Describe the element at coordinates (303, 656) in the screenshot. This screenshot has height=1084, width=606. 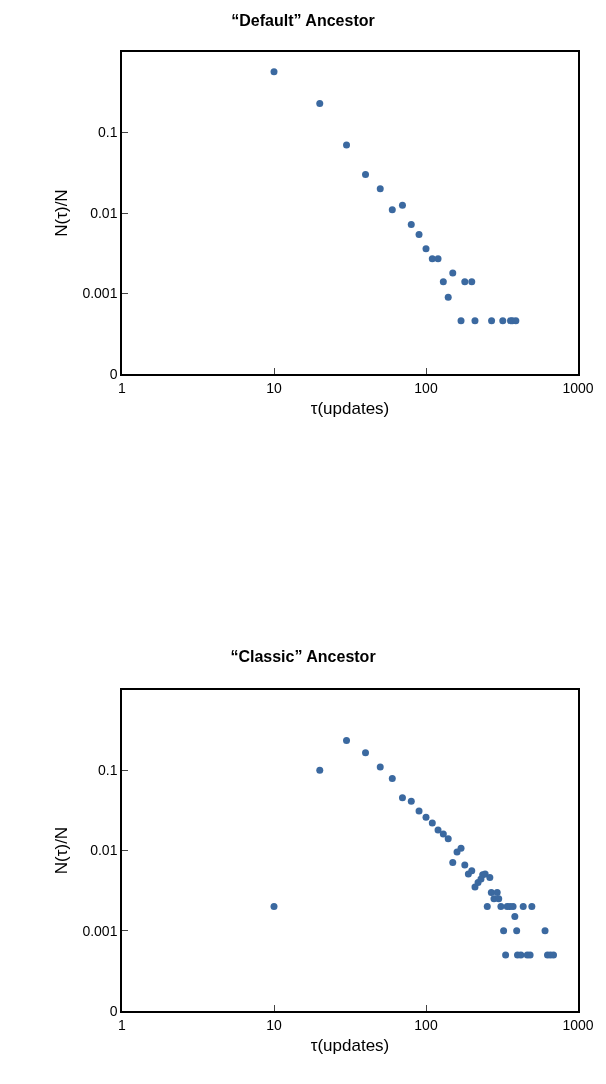
I see `chart-title: “Classic” Ancestor` at that location.